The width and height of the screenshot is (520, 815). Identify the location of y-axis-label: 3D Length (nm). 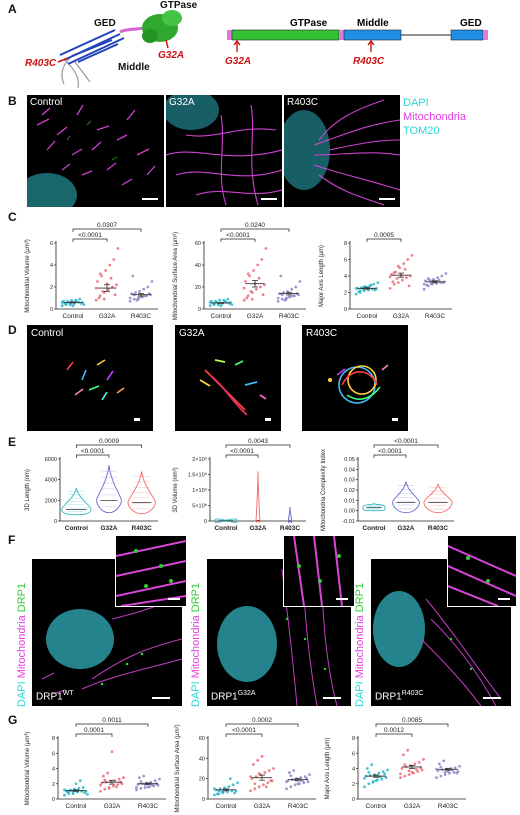
(28, 490).